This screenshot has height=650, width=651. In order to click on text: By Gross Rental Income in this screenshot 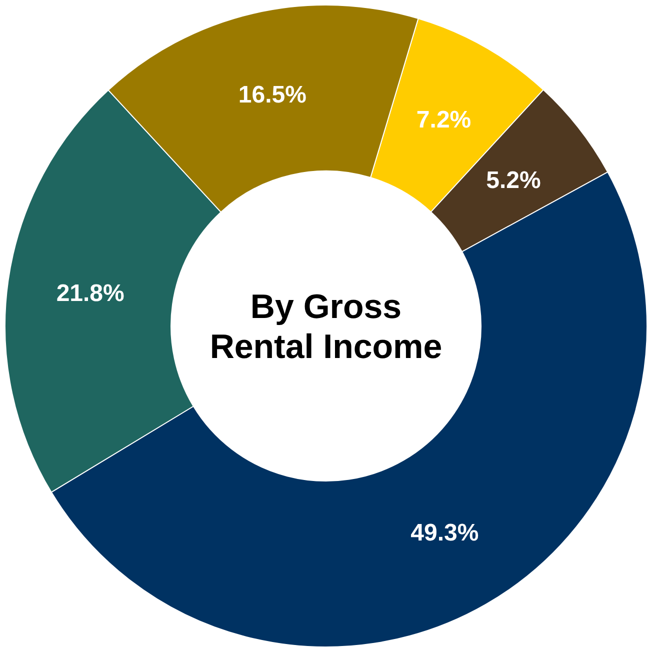, I will do `click(326, 327)`.